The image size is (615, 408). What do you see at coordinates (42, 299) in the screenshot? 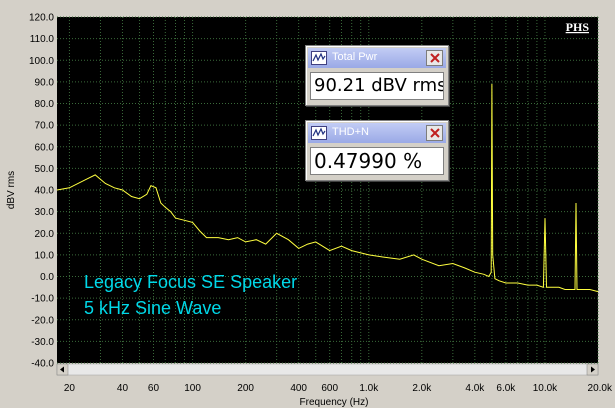
I see `y-tick-label: -10.0` at bounding box center [42, 299].